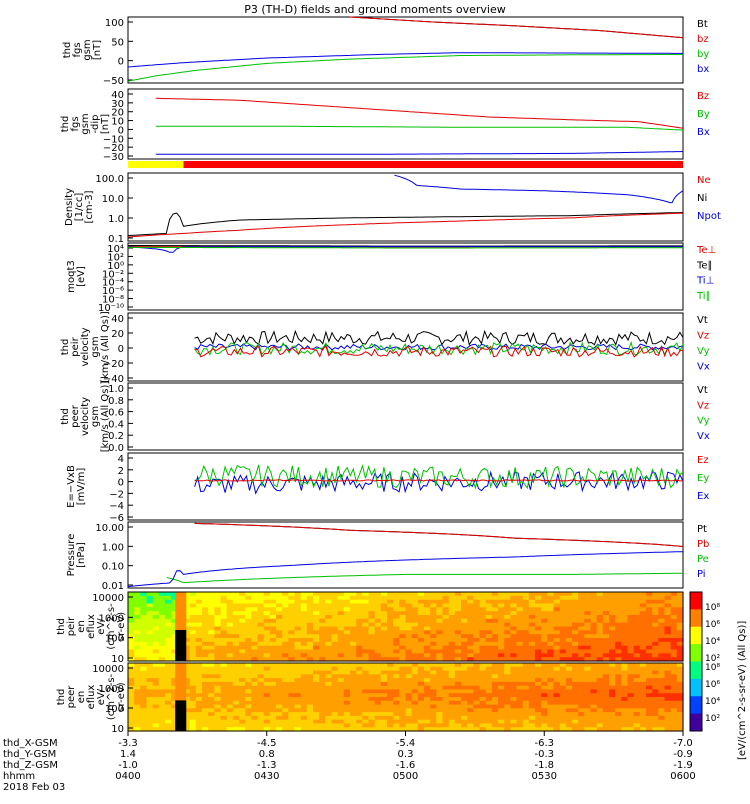 This screenshot has height=804, width=750. I want to click on series-line-Ti∥, so click(405, 247).